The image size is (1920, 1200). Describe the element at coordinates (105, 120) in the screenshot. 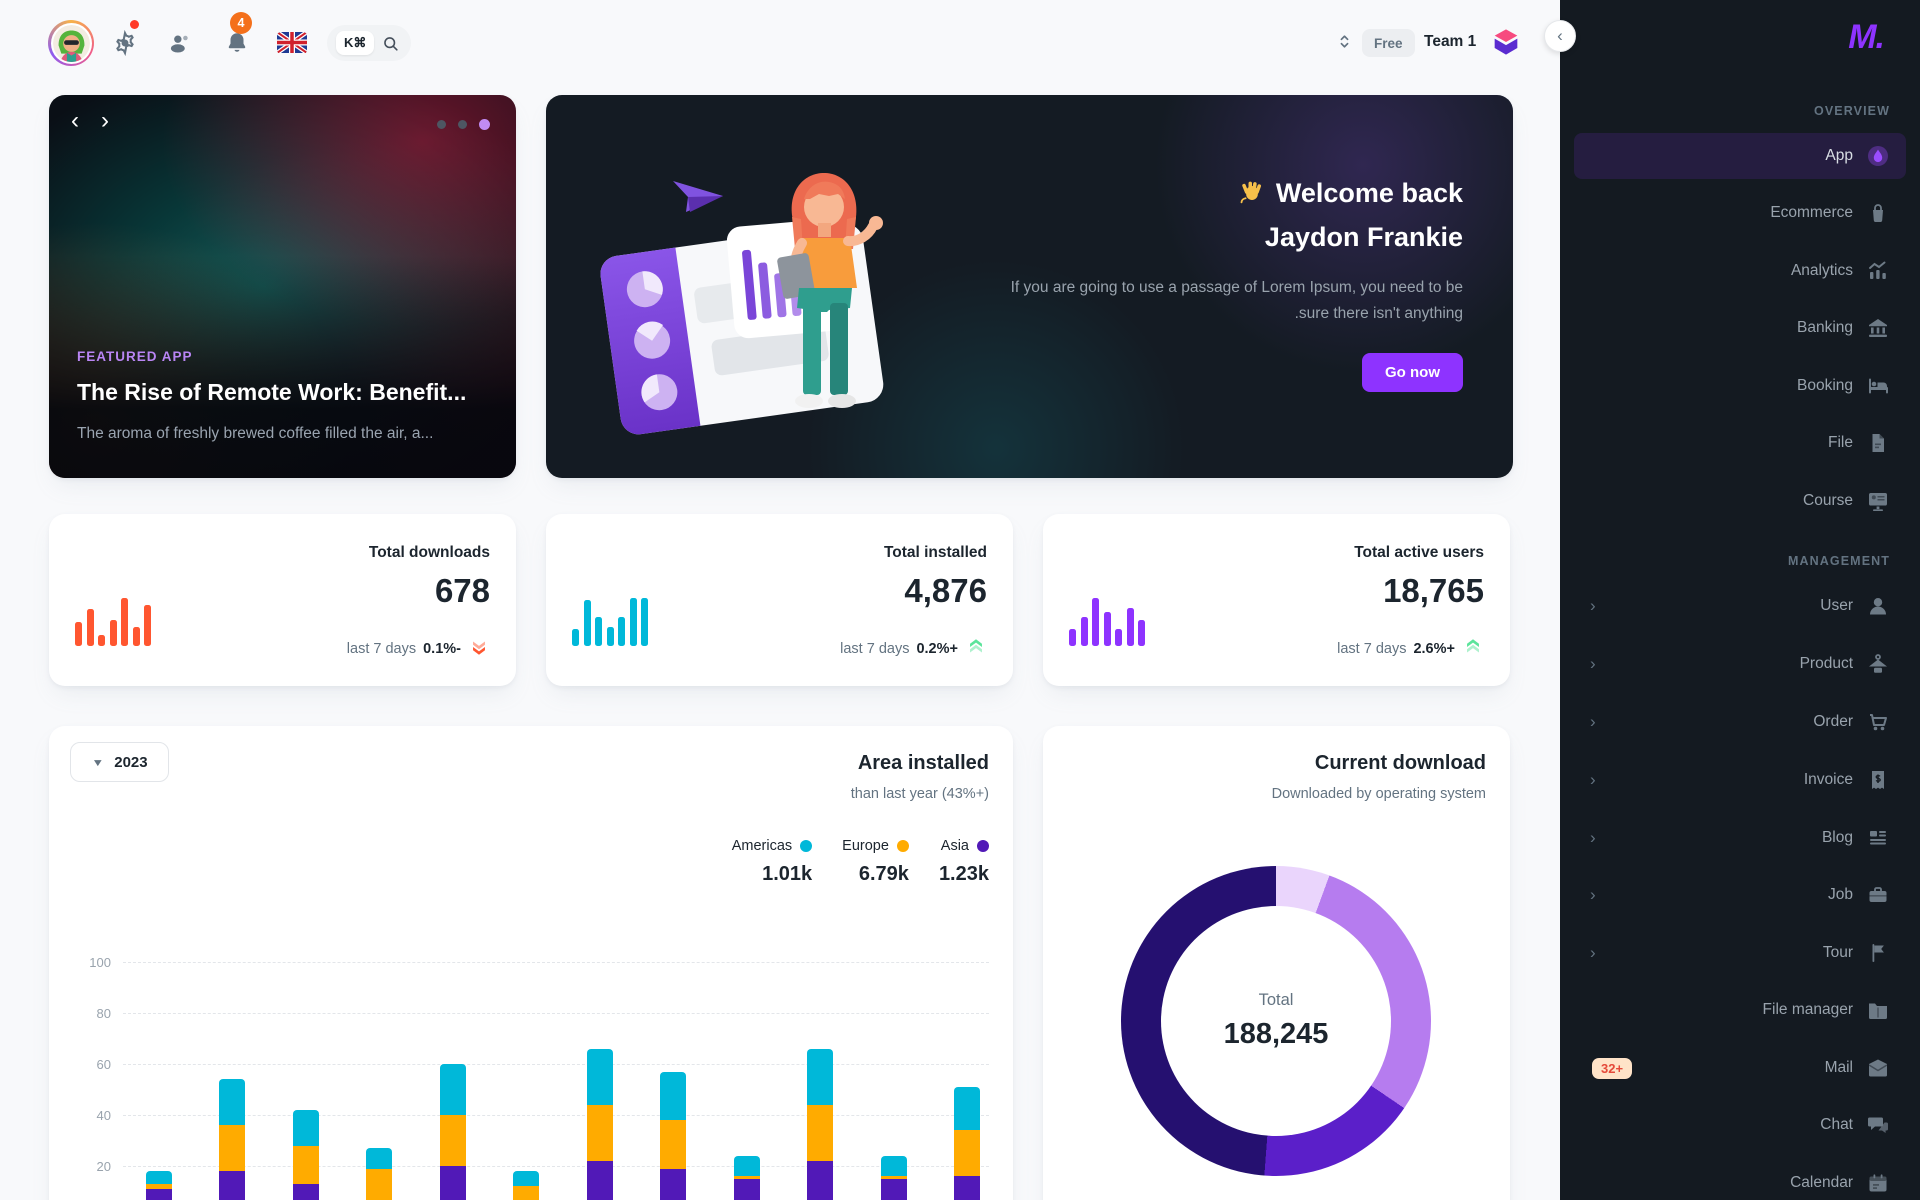

I see `carousel-next-icon: ›` at that location.